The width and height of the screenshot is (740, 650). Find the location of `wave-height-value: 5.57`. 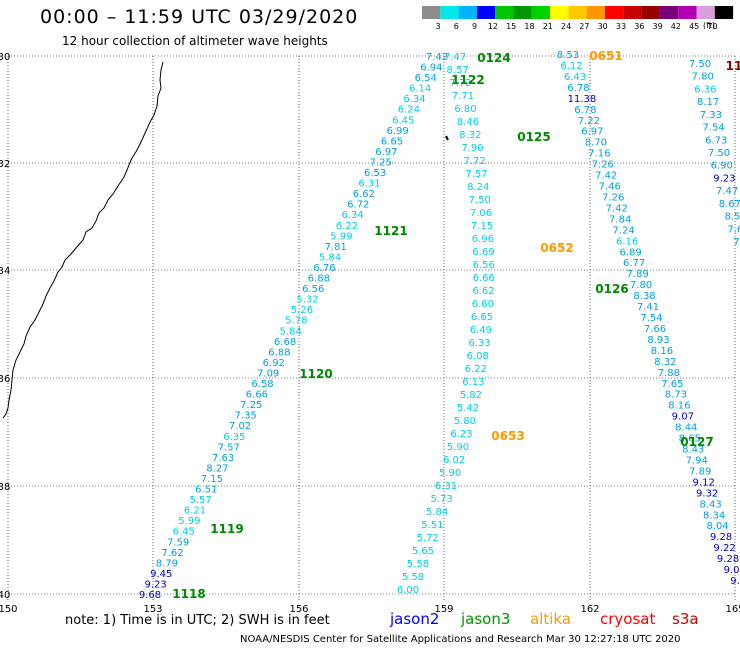

wave-height-value: 5.57 is located at coordinates (201, 500).